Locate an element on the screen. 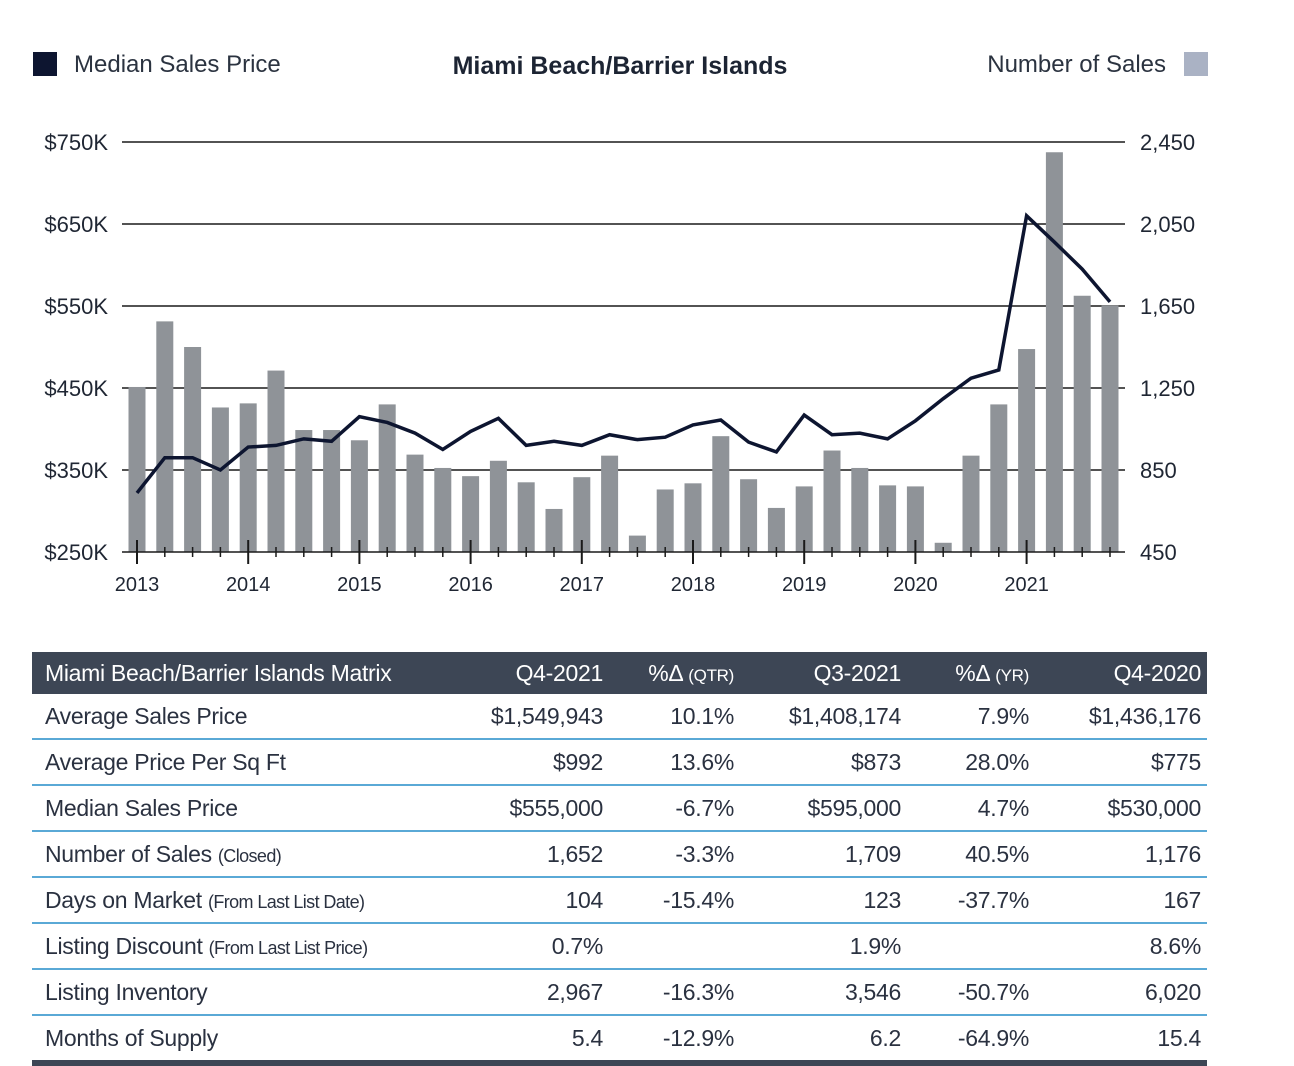 This screenshot has width=1294, height=1066. row-label-text: Number of Sales is located at coordinates (128, 853).